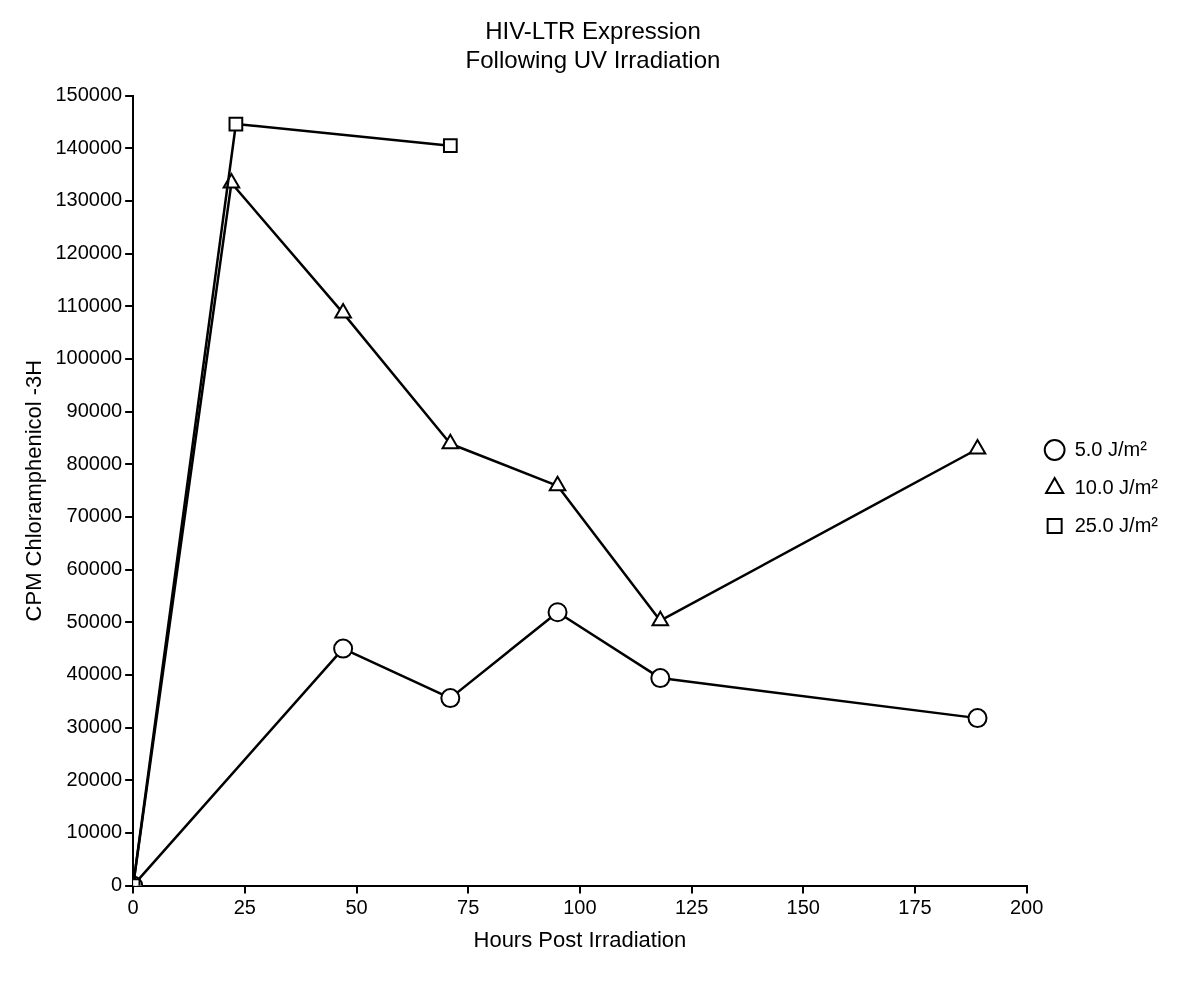  I want to click on y-tick-label: 80000, so click(94, 462).